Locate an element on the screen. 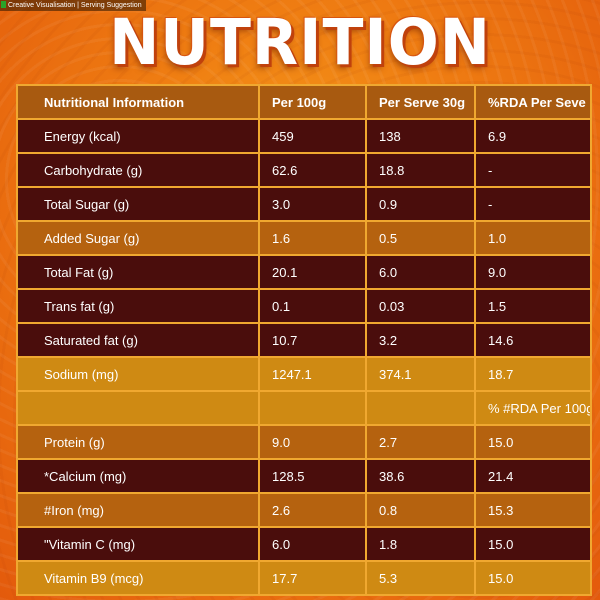 The height and width of the screenshot is (600, 600). nutrient-name-cell: Saturated fat (g) is located at coordinates (138, 340).